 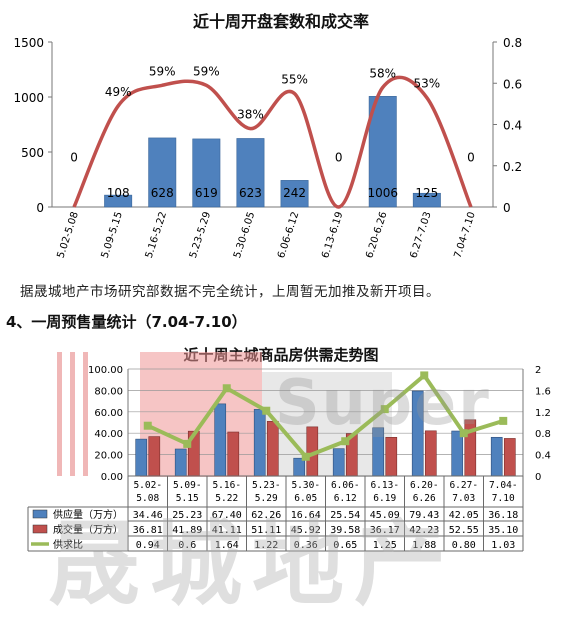 What do you see at coordinates (250, 115) in the screenshot?
I see `line-data-label: 38%` at bounding box center [250, 115].